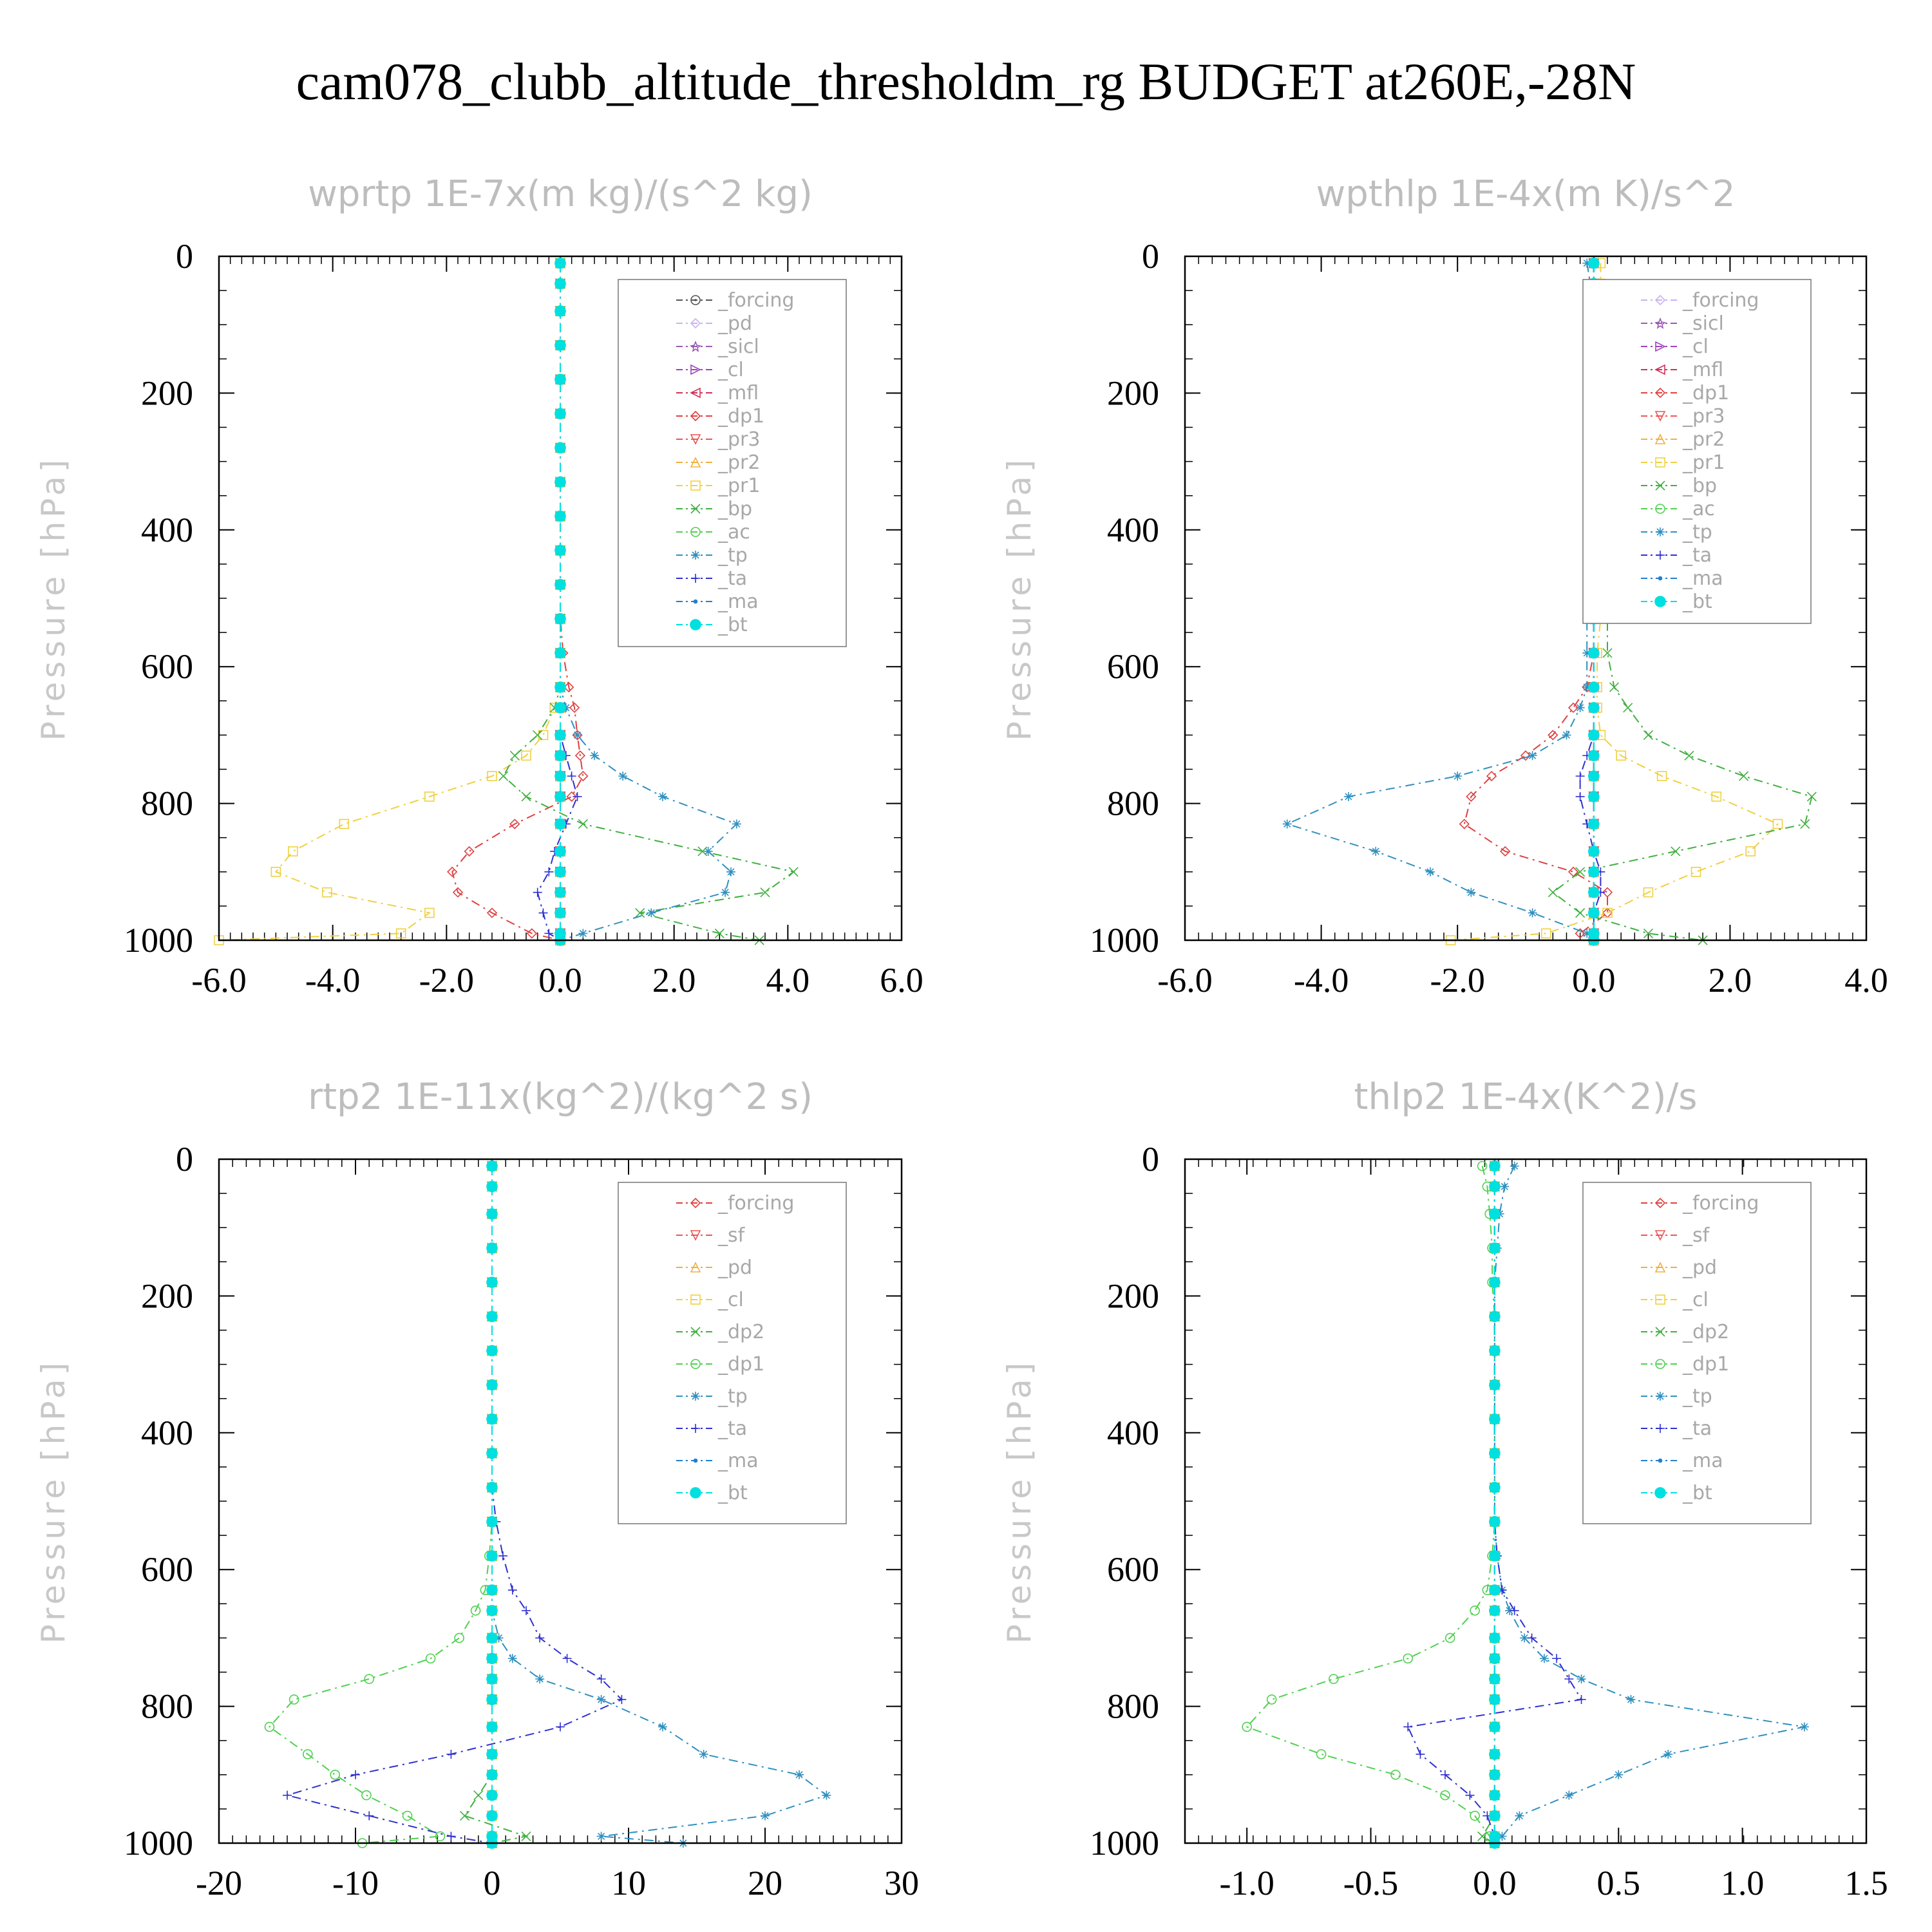  What do you see at coordinates (1702, 370) in the screenshot?
I see `legend-label: _mfl` at bounding box center [1702, 370].